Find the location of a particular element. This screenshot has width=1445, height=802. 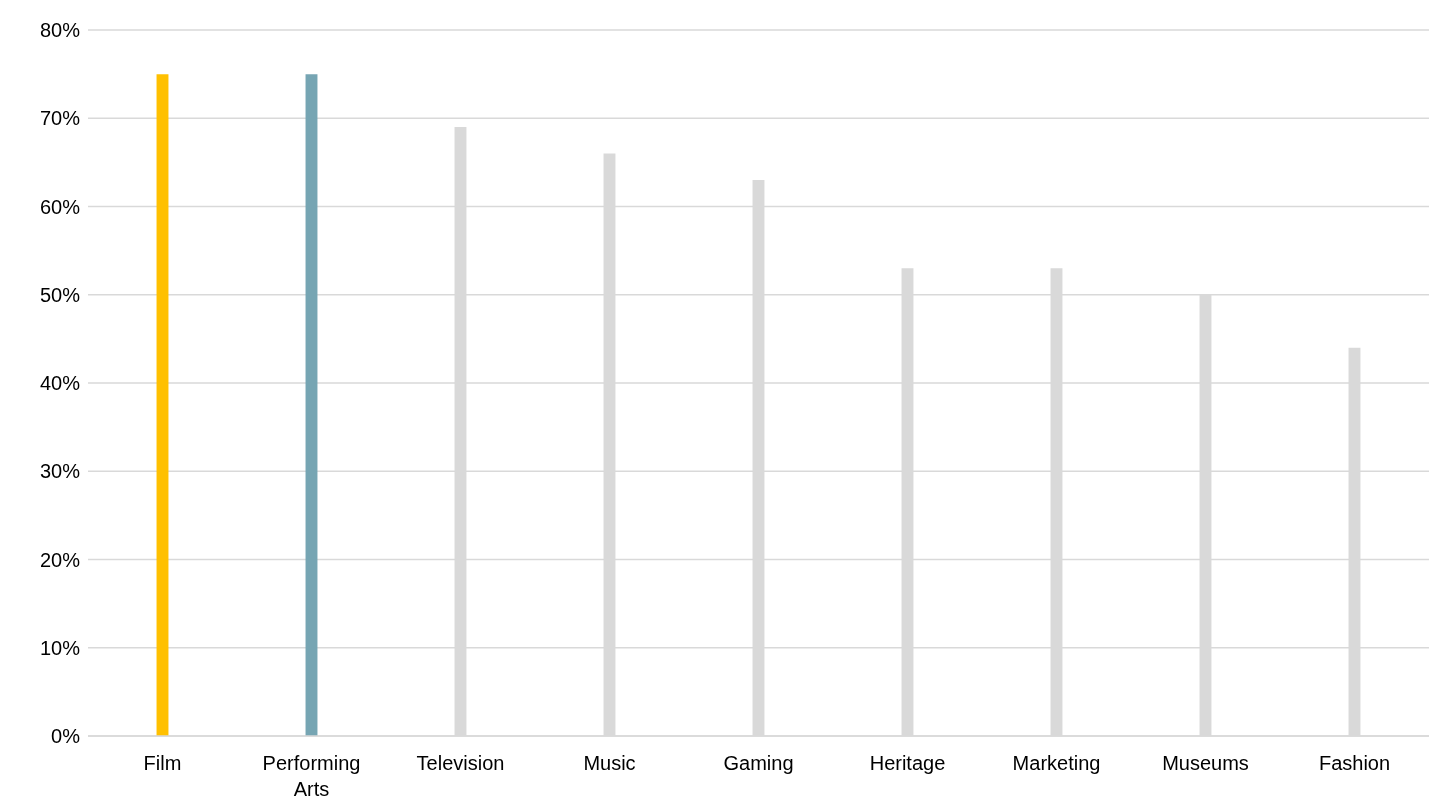

x-tick-label: Fashion is located at coordinates (1354, 763).